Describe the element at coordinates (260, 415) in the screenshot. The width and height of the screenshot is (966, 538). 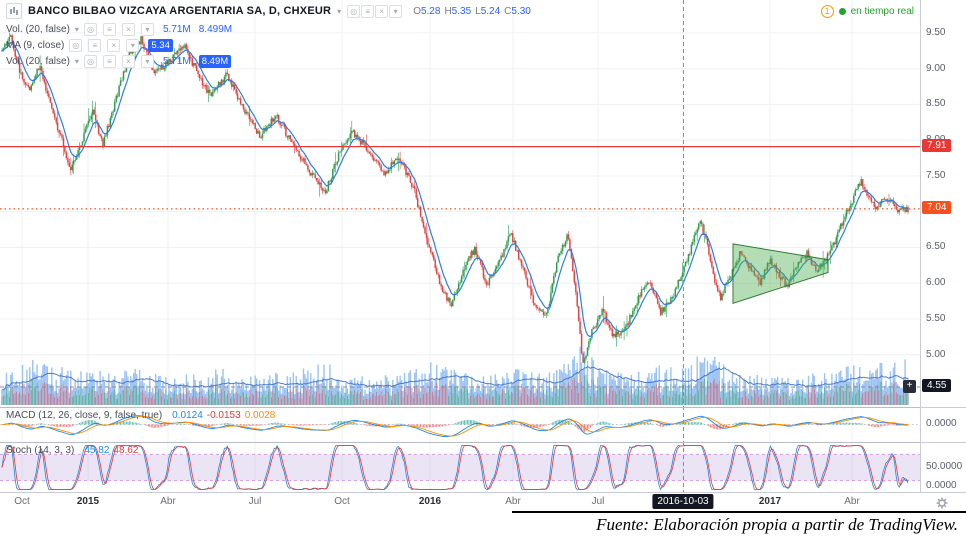
I see `indicator-value: 0.0028` at that location.